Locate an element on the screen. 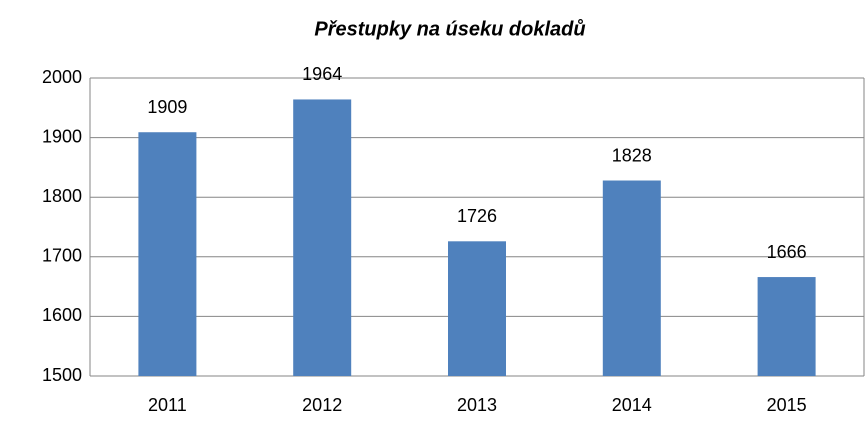 The height and width of the screenshot is (424, 866). y-tick-label: 1700 is located at coordinates (62, 256).